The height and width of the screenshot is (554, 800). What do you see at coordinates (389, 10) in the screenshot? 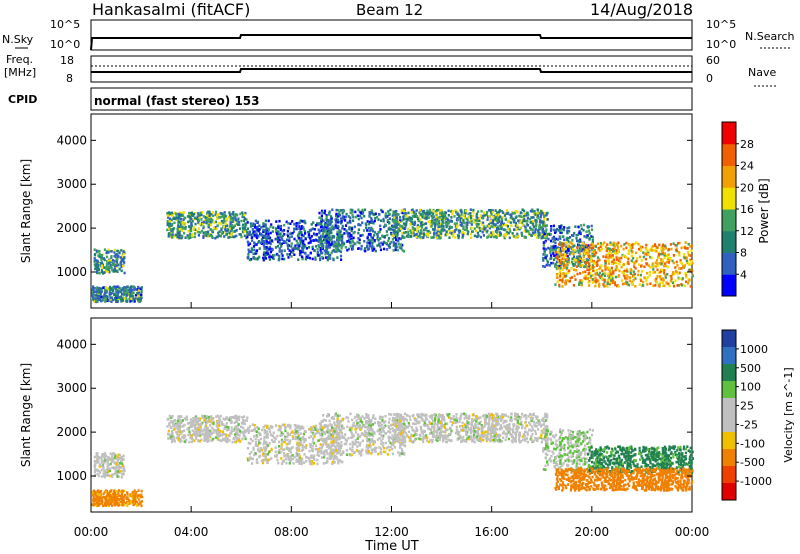
I see `beam-title: Beam 12` at bounding box center [389, 10].